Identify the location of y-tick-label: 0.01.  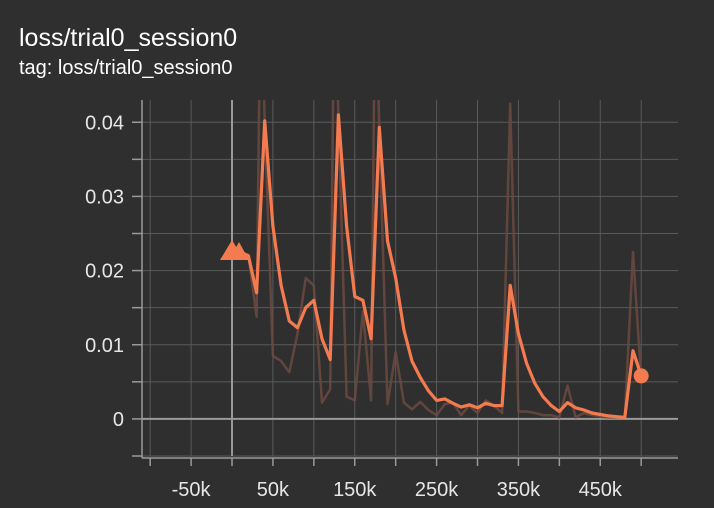
(104, 346).